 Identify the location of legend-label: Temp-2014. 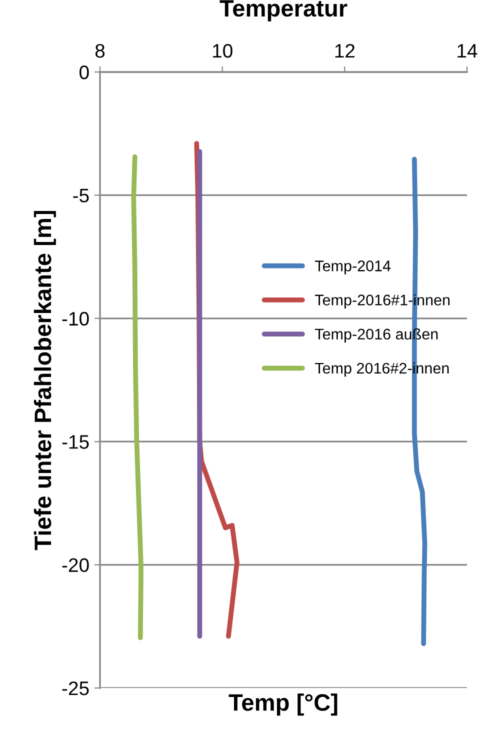
(352, 267).